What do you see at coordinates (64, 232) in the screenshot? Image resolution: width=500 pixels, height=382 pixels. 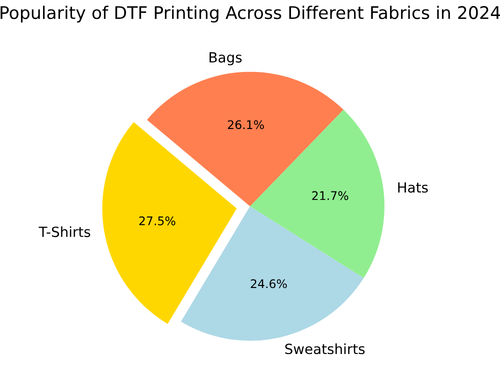 I see `slice-label: T-Shirts` at bounding box center [64, 232].